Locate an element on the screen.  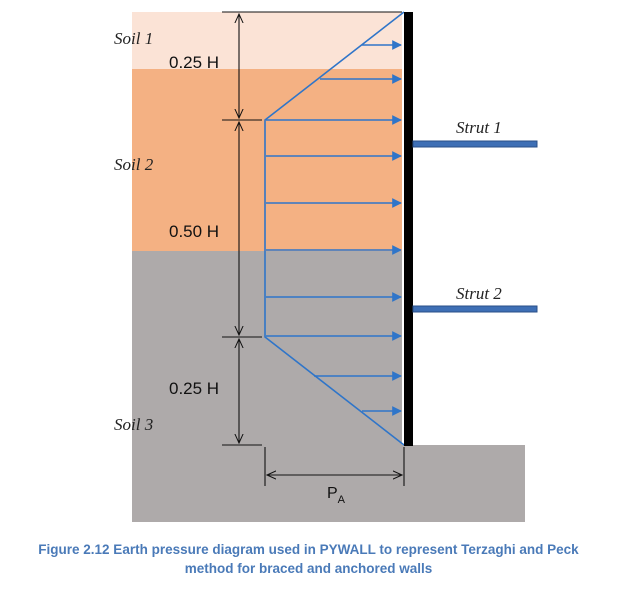
retaining-wall is located at coordinates (408, 229).